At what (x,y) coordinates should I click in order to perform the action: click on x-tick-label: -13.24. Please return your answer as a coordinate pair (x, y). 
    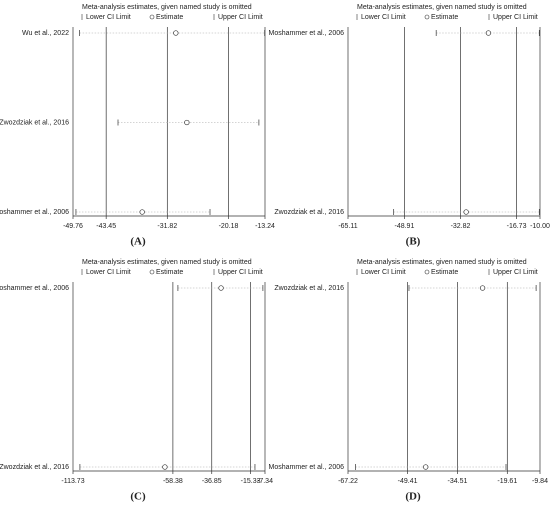
    Looking at the image, I should click on (265, 226).